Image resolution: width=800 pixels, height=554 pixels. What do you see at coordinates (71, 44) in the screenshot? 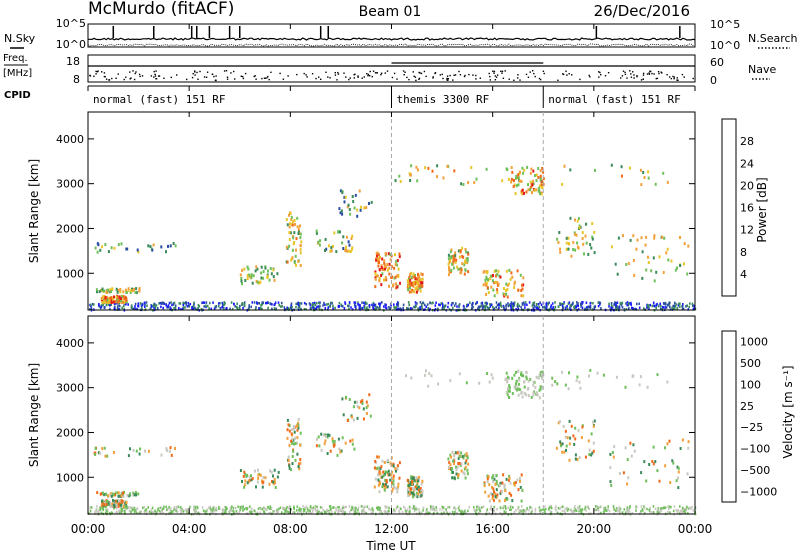
I see `noise-tick-left-bottom: 10^0` at bounding box center [71, 44].